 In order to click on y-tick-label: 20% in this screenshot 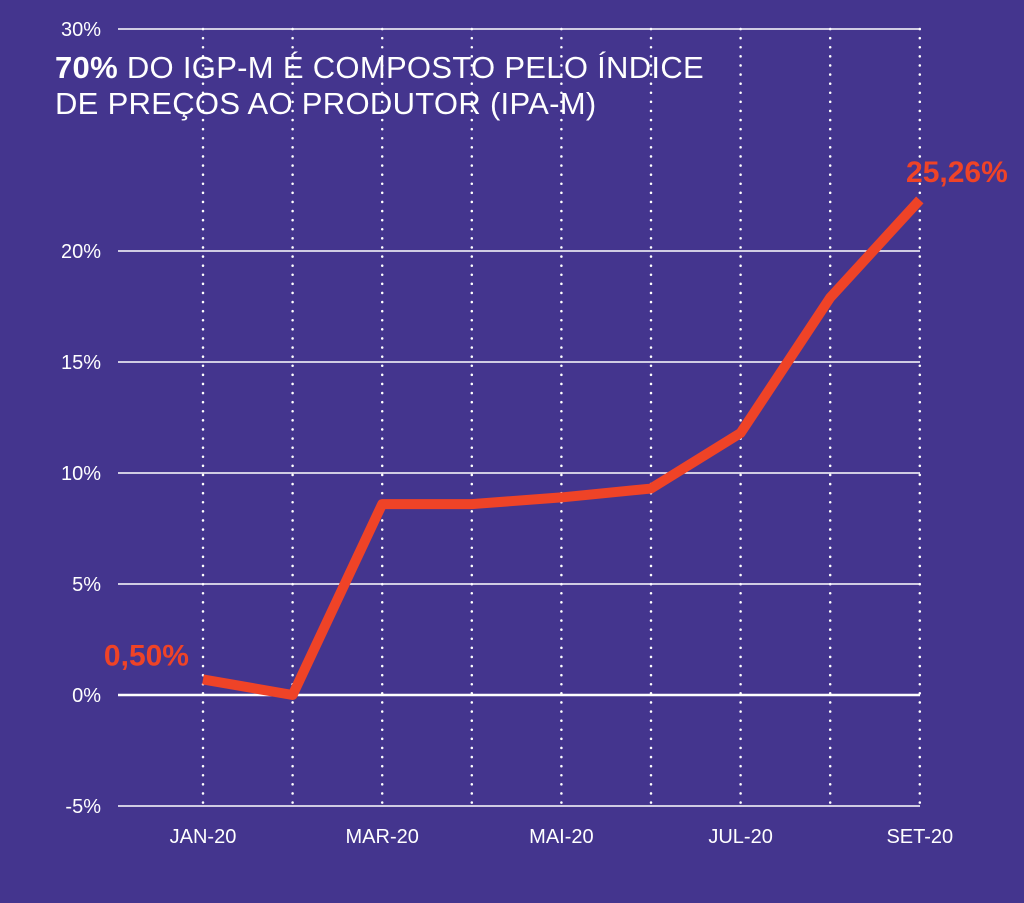, I will do `click(81, 252)`.